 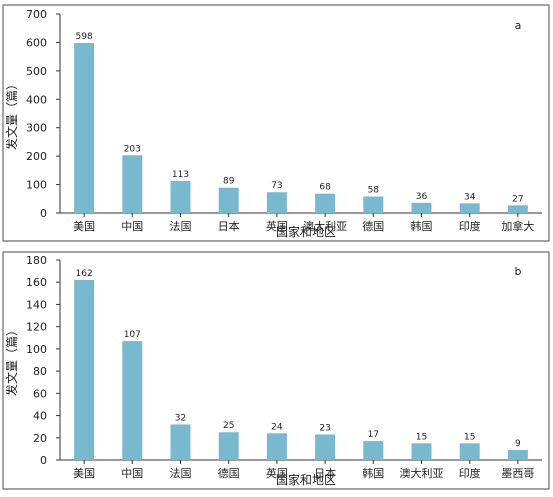 I want to click on y-tick-label: 80, so click(x=40, y=371).